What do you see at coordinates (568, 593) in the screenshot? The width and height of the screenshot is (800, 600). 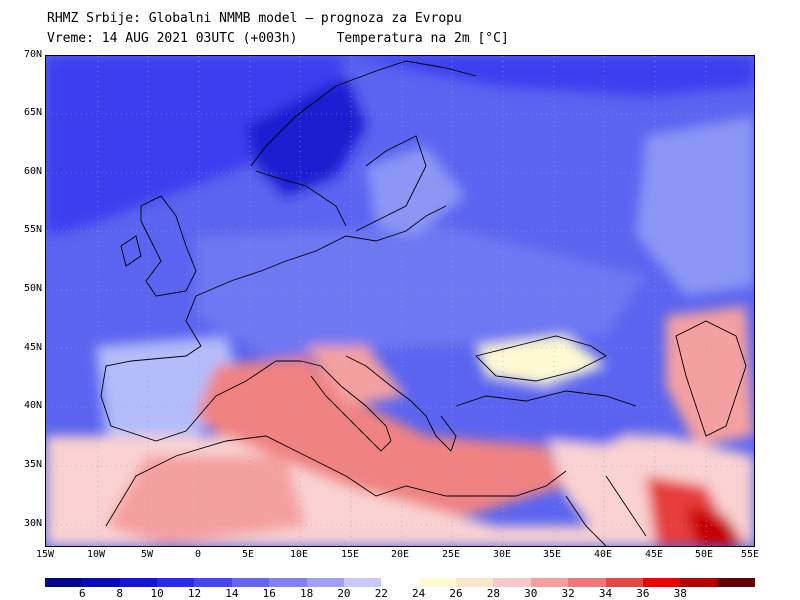 I see `colorbar-tick-label: 32` at bounding box center [568, 593].